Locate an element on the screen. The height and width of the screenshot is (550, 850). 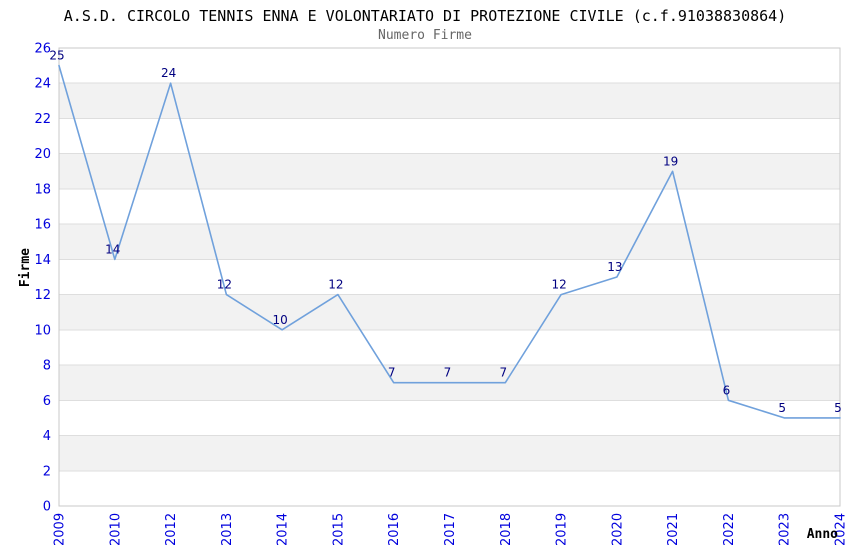
y-tick-label: 26 is located at coordinates (42, 49).